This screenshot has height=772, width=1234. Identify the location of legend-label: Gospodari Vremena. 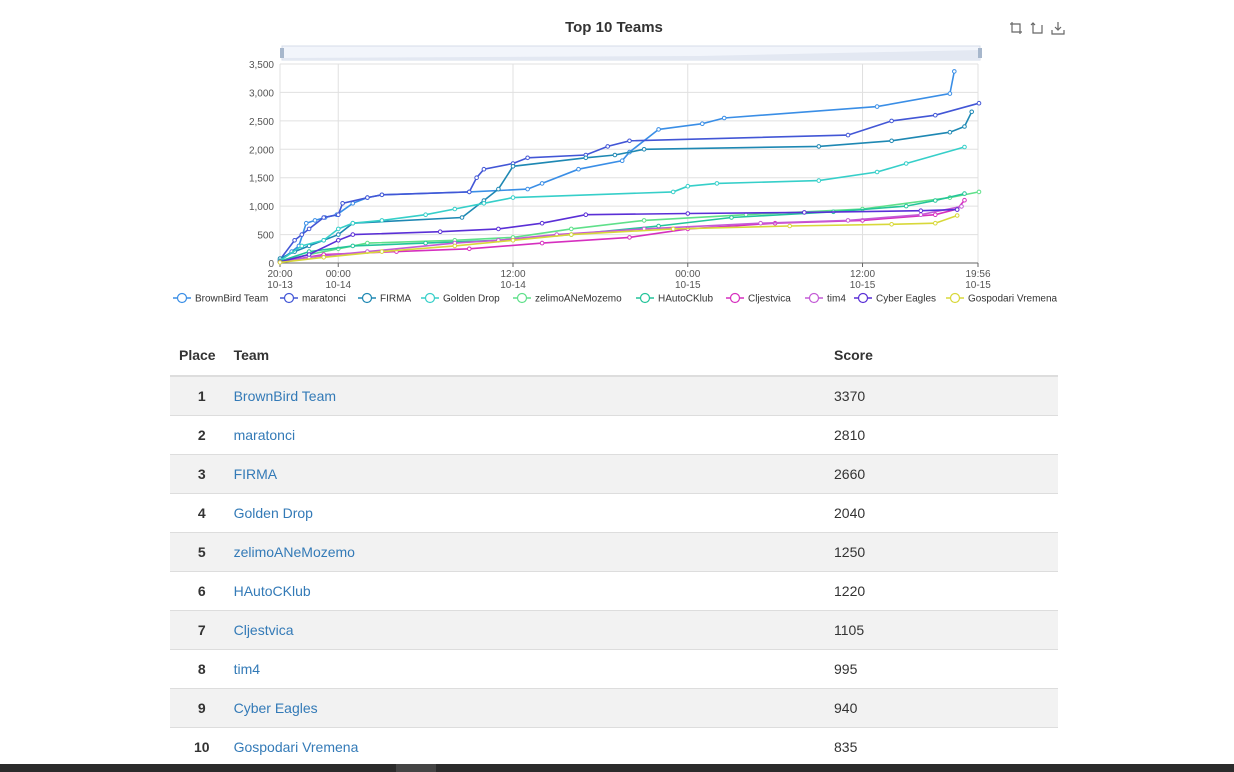
(1013, 299).